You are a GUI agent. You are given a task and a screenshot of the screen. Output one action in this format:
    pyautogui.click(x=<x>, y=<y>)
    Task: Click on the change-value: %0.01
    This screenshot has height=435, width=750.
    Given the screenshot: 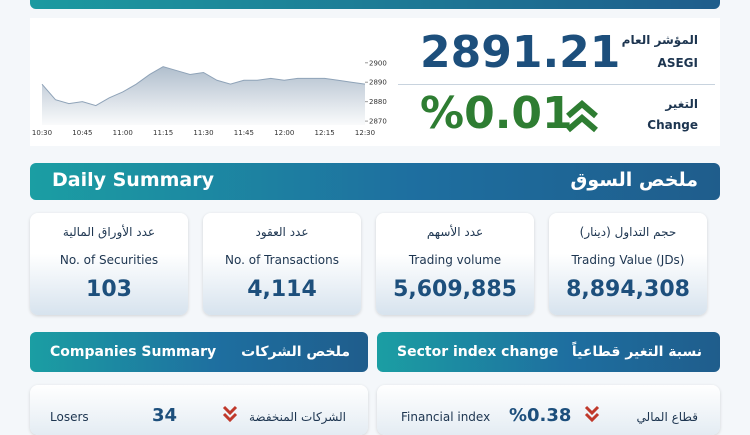 What is the action you would take?
    pyautogui.click(x=496, y=113)
    